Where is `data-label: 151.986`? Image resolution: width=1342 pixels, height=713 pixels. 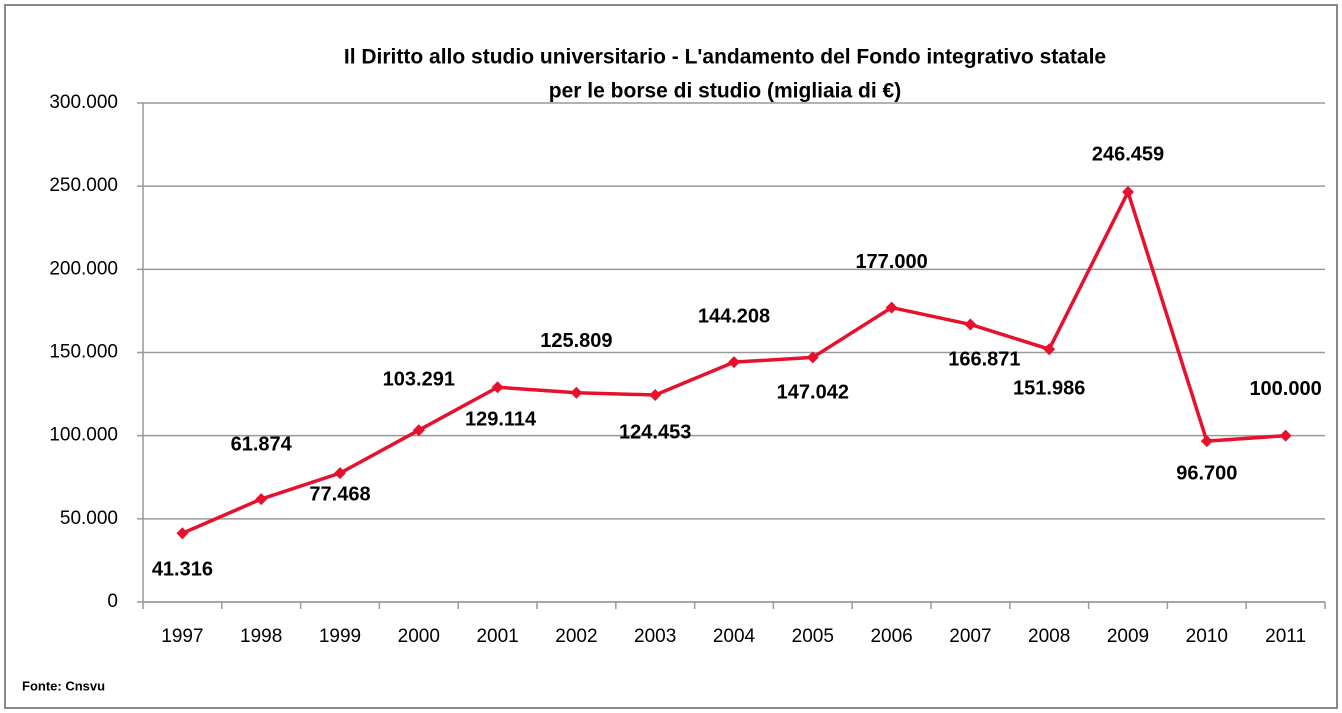 data-label: 151.986 is located at coordinates (1049, 388).